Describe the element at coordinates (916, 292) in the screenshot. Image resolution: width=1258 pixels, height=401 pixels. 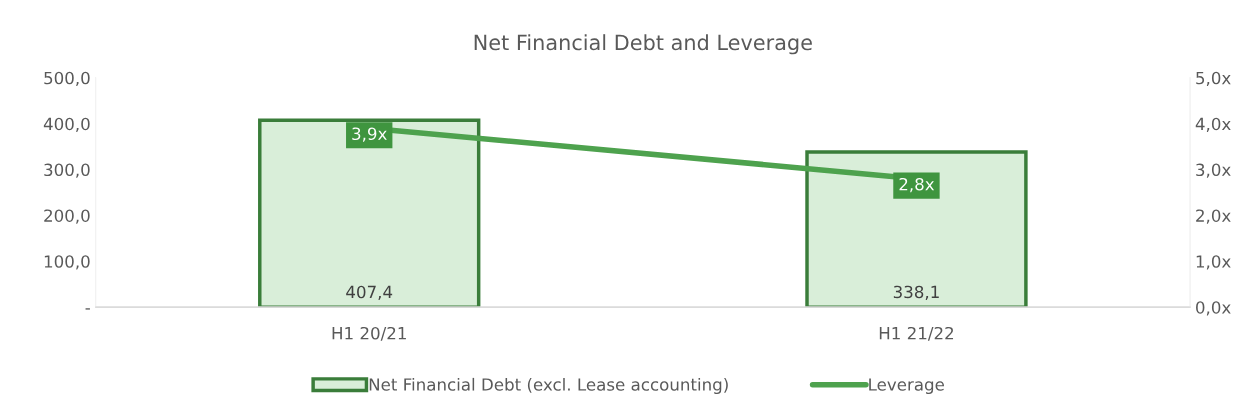
I see `data-label: 338,1` at that location.